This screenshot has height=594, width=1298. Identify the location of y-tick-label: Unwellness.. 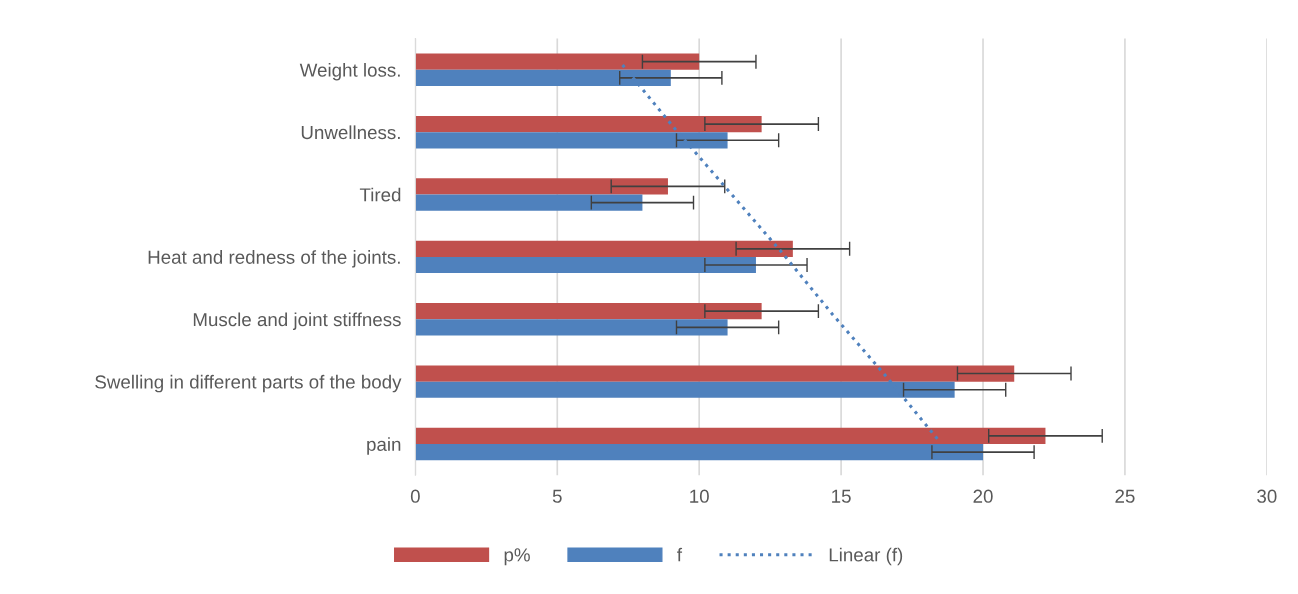
(350, 132).